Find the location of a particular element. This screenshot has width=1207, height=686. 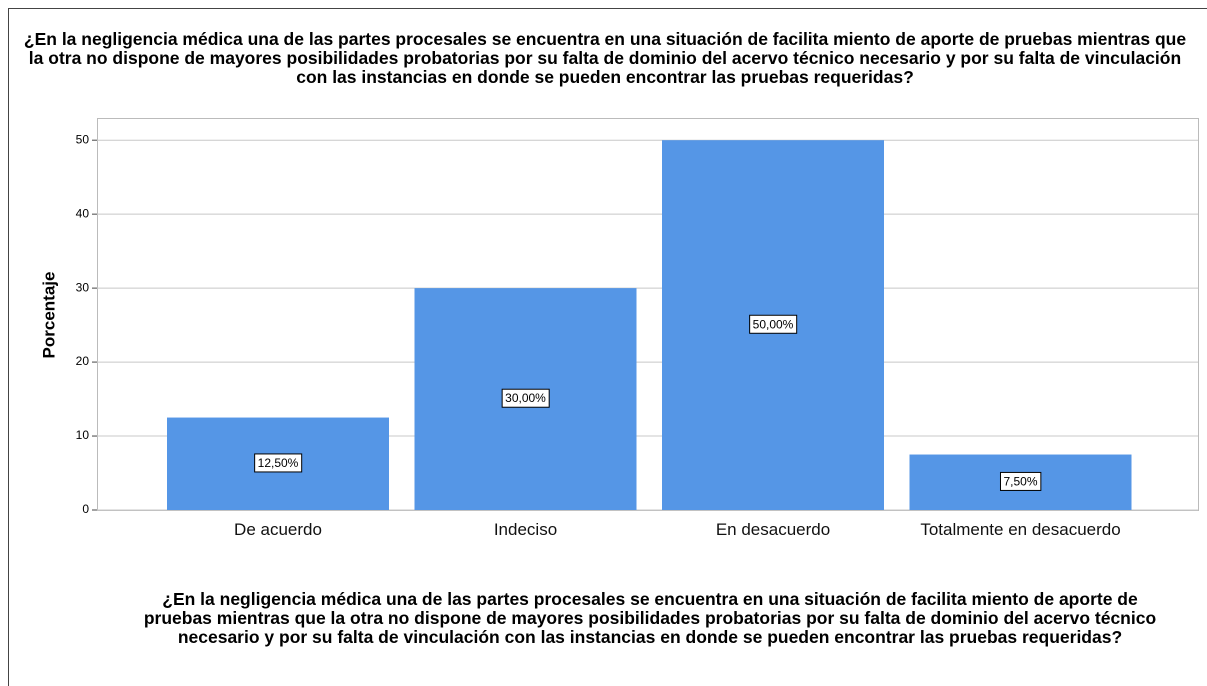

value-label-text: 12,50% is located at coordinates (278, 463).